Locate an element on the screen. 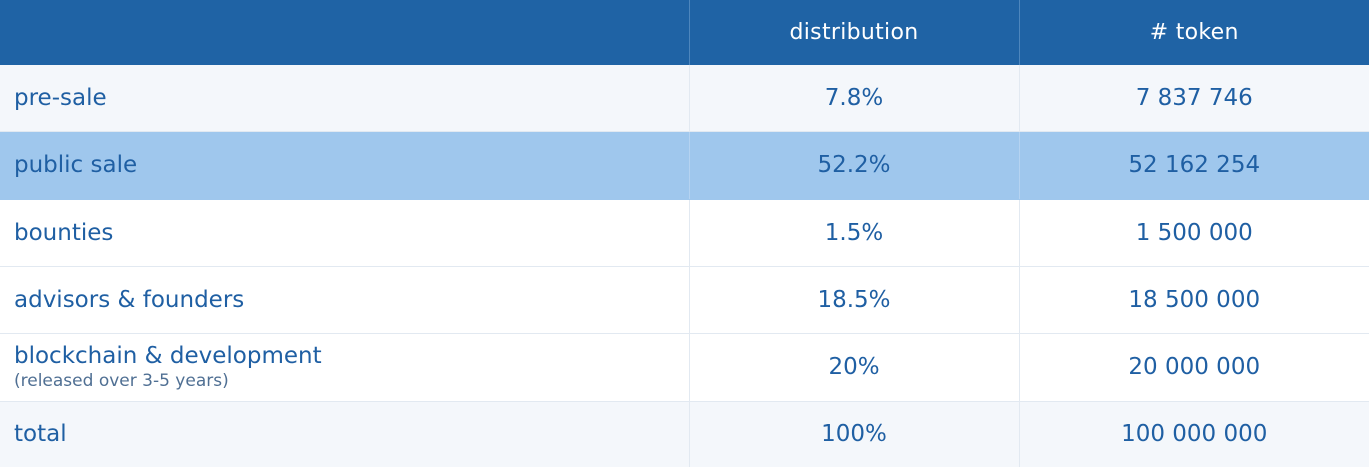  row-sublabel: (released over 3-5 years) is located at coordinates (121, 381).